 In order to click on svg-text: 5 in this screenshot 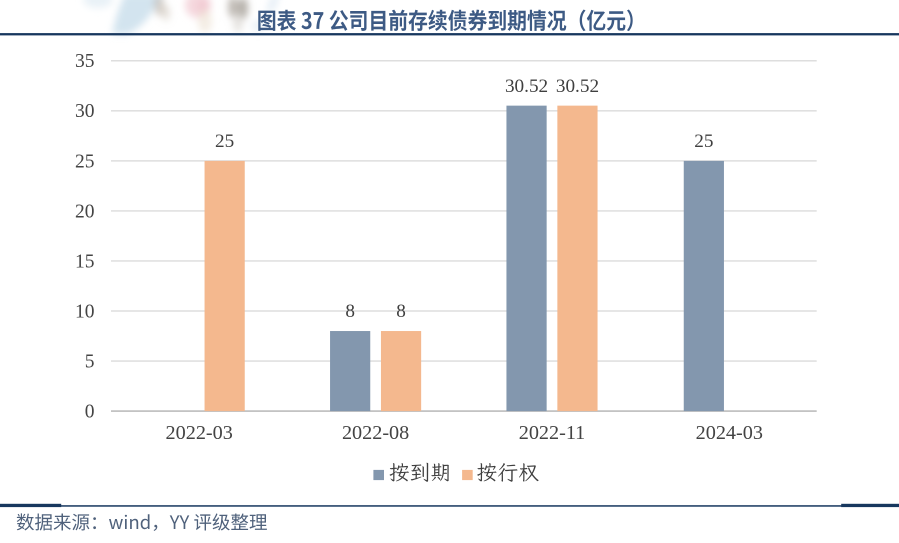, I will do `click(90, 361)`.